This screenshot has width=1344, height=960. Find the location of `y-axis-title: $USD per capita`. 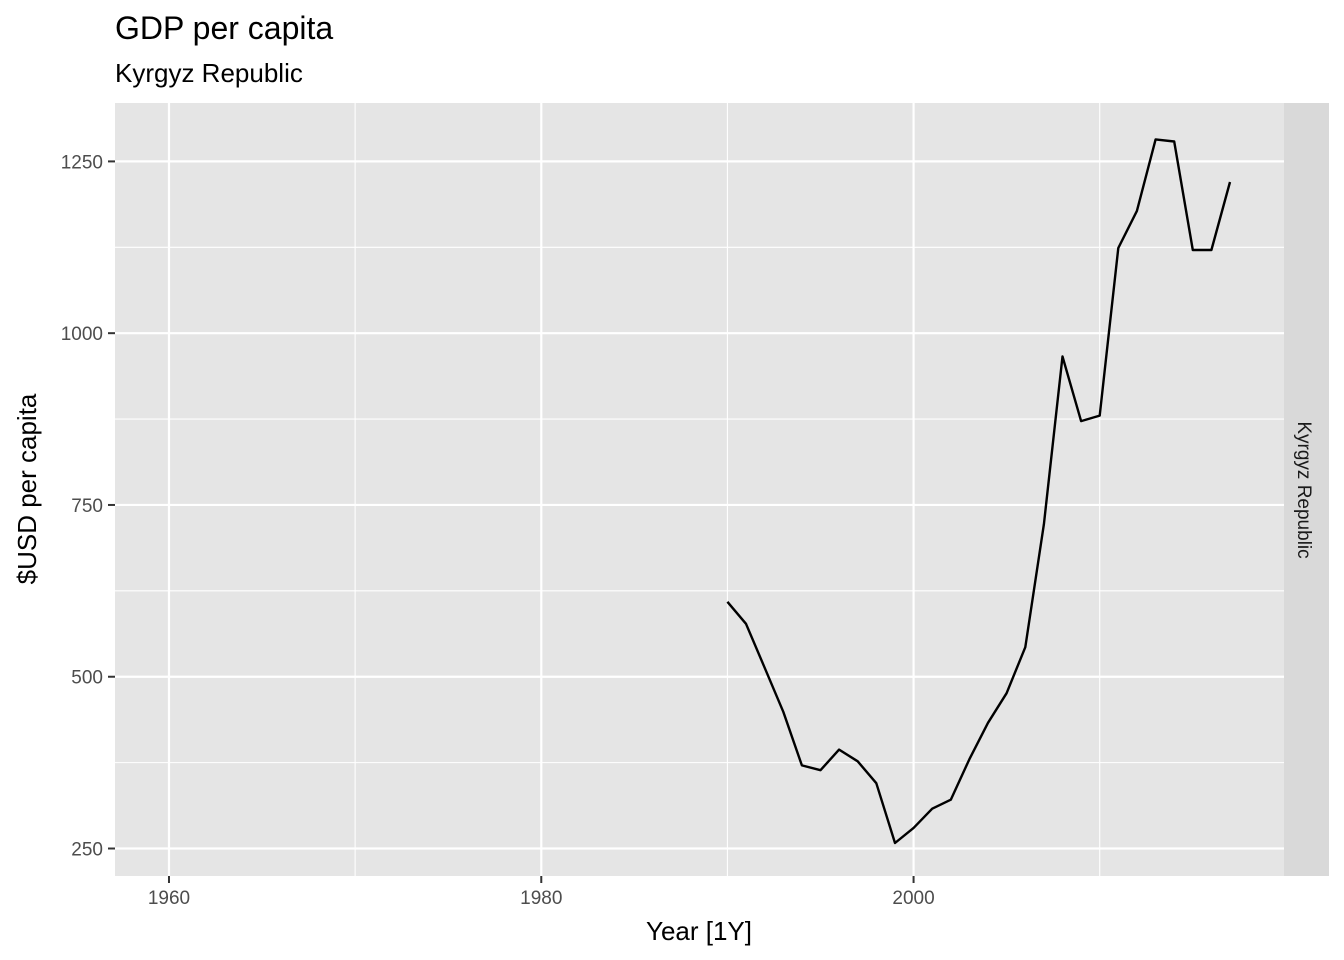

y-axis-title: $USD per capita is located at coordinates (27, 488).